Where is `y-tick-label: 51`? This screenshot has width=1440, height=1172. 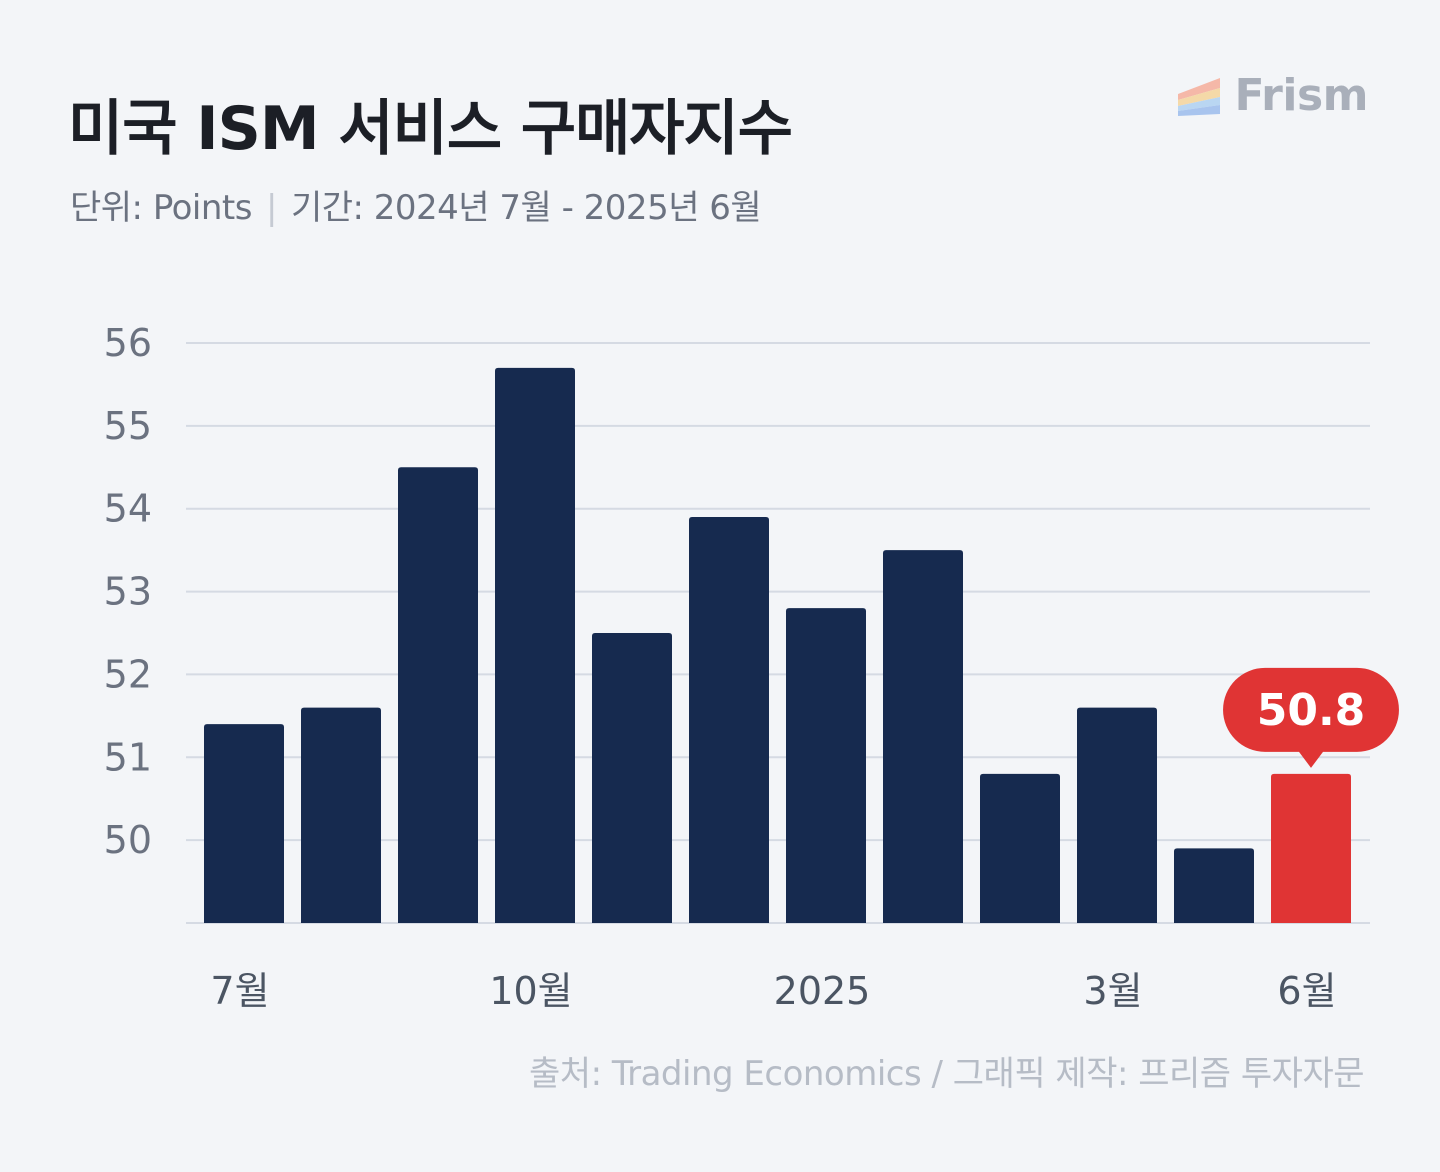
y-tick-label: 51 is located at coordinates (128, 757).